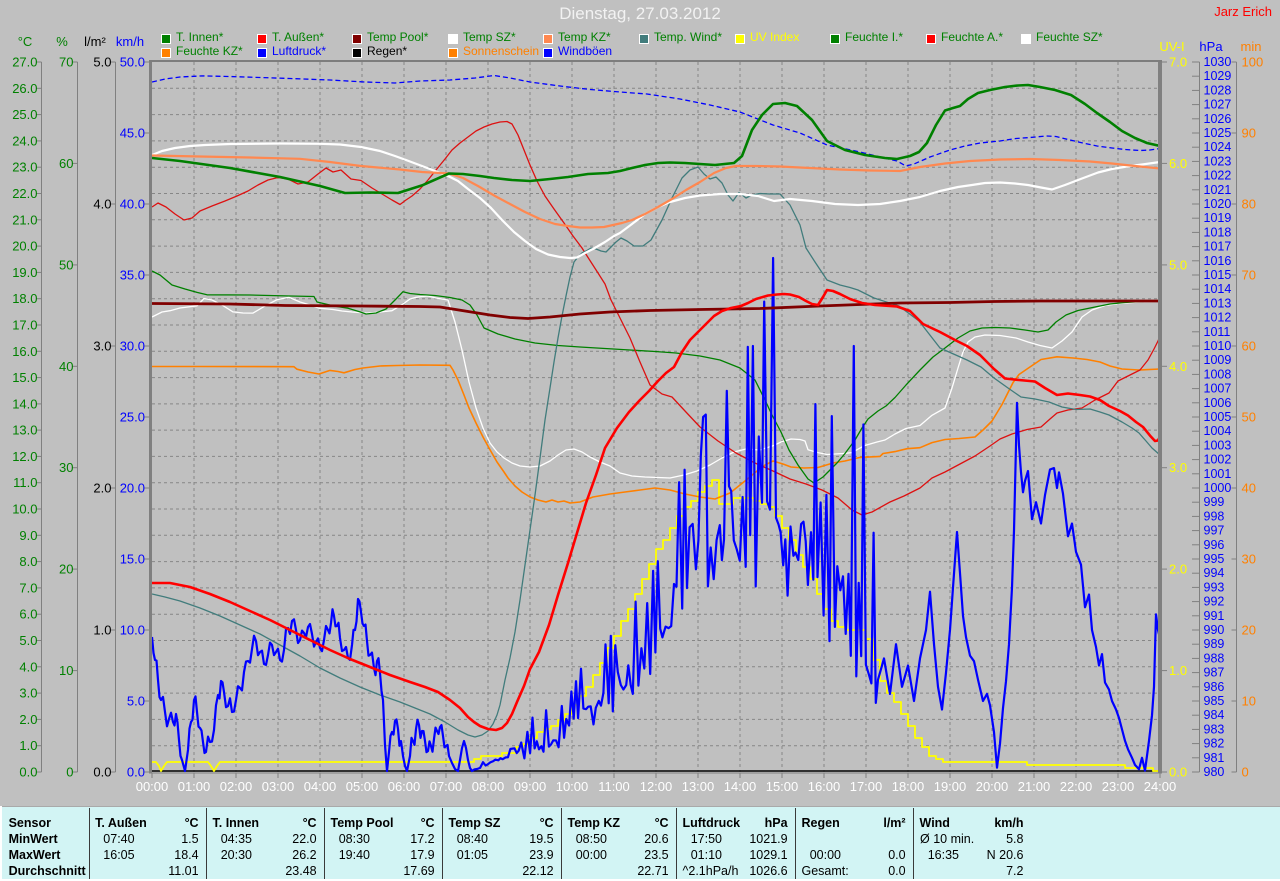 This screenshot has height=881, width=1280. I want to click on svg-text: 16.0, so click(24, 351).